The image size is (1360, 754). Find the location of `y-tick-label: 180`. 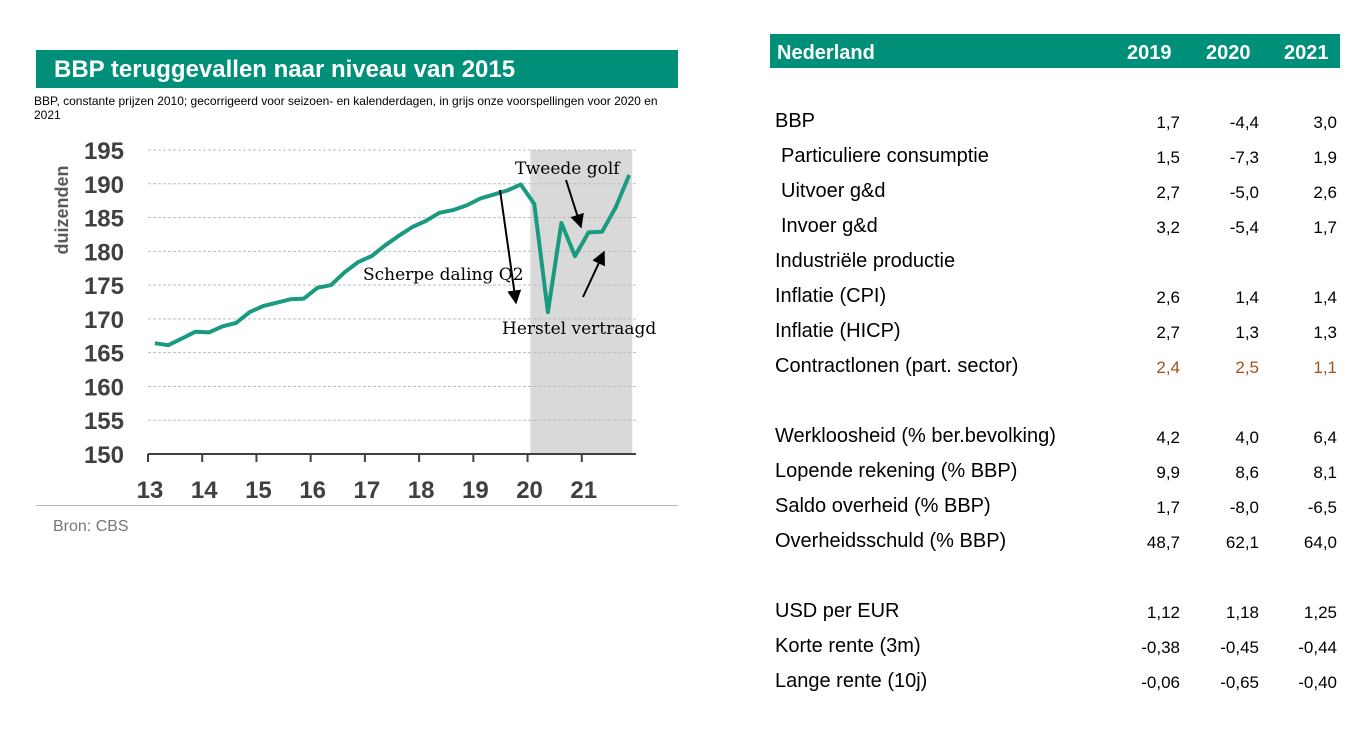

y-tick-label: 180 is located at coordinates (104, 252).